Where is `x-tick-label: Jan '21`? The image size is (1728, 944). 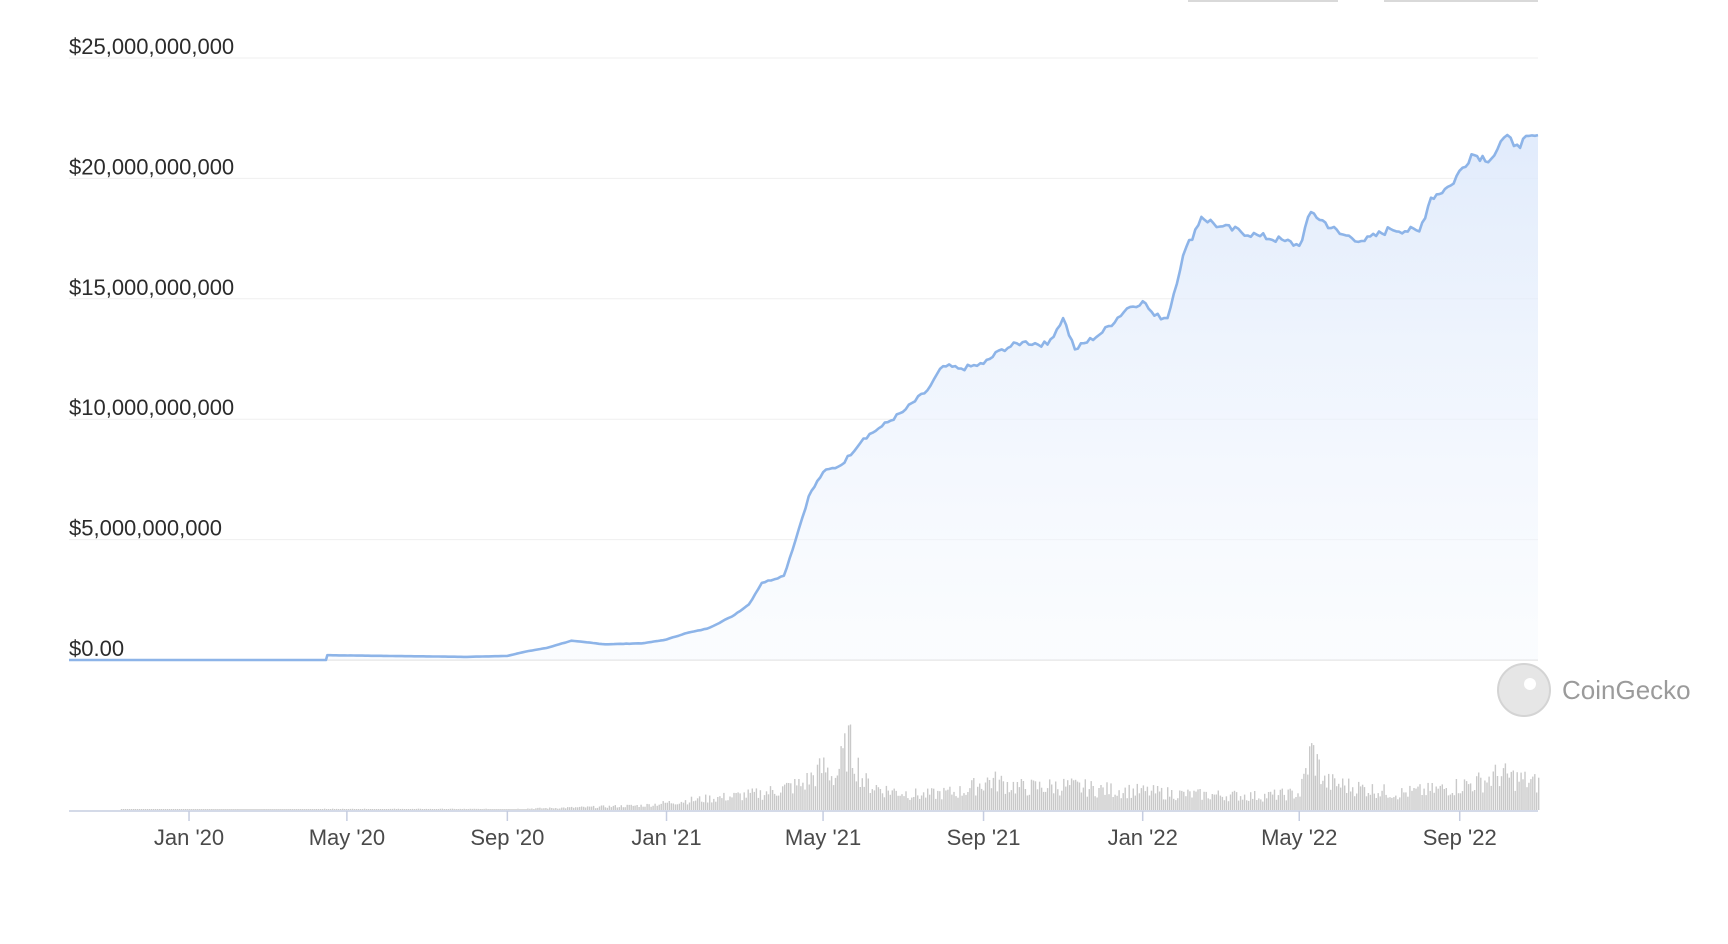
x-tick-label: Jan '21 is located at coordinates (666, 837).